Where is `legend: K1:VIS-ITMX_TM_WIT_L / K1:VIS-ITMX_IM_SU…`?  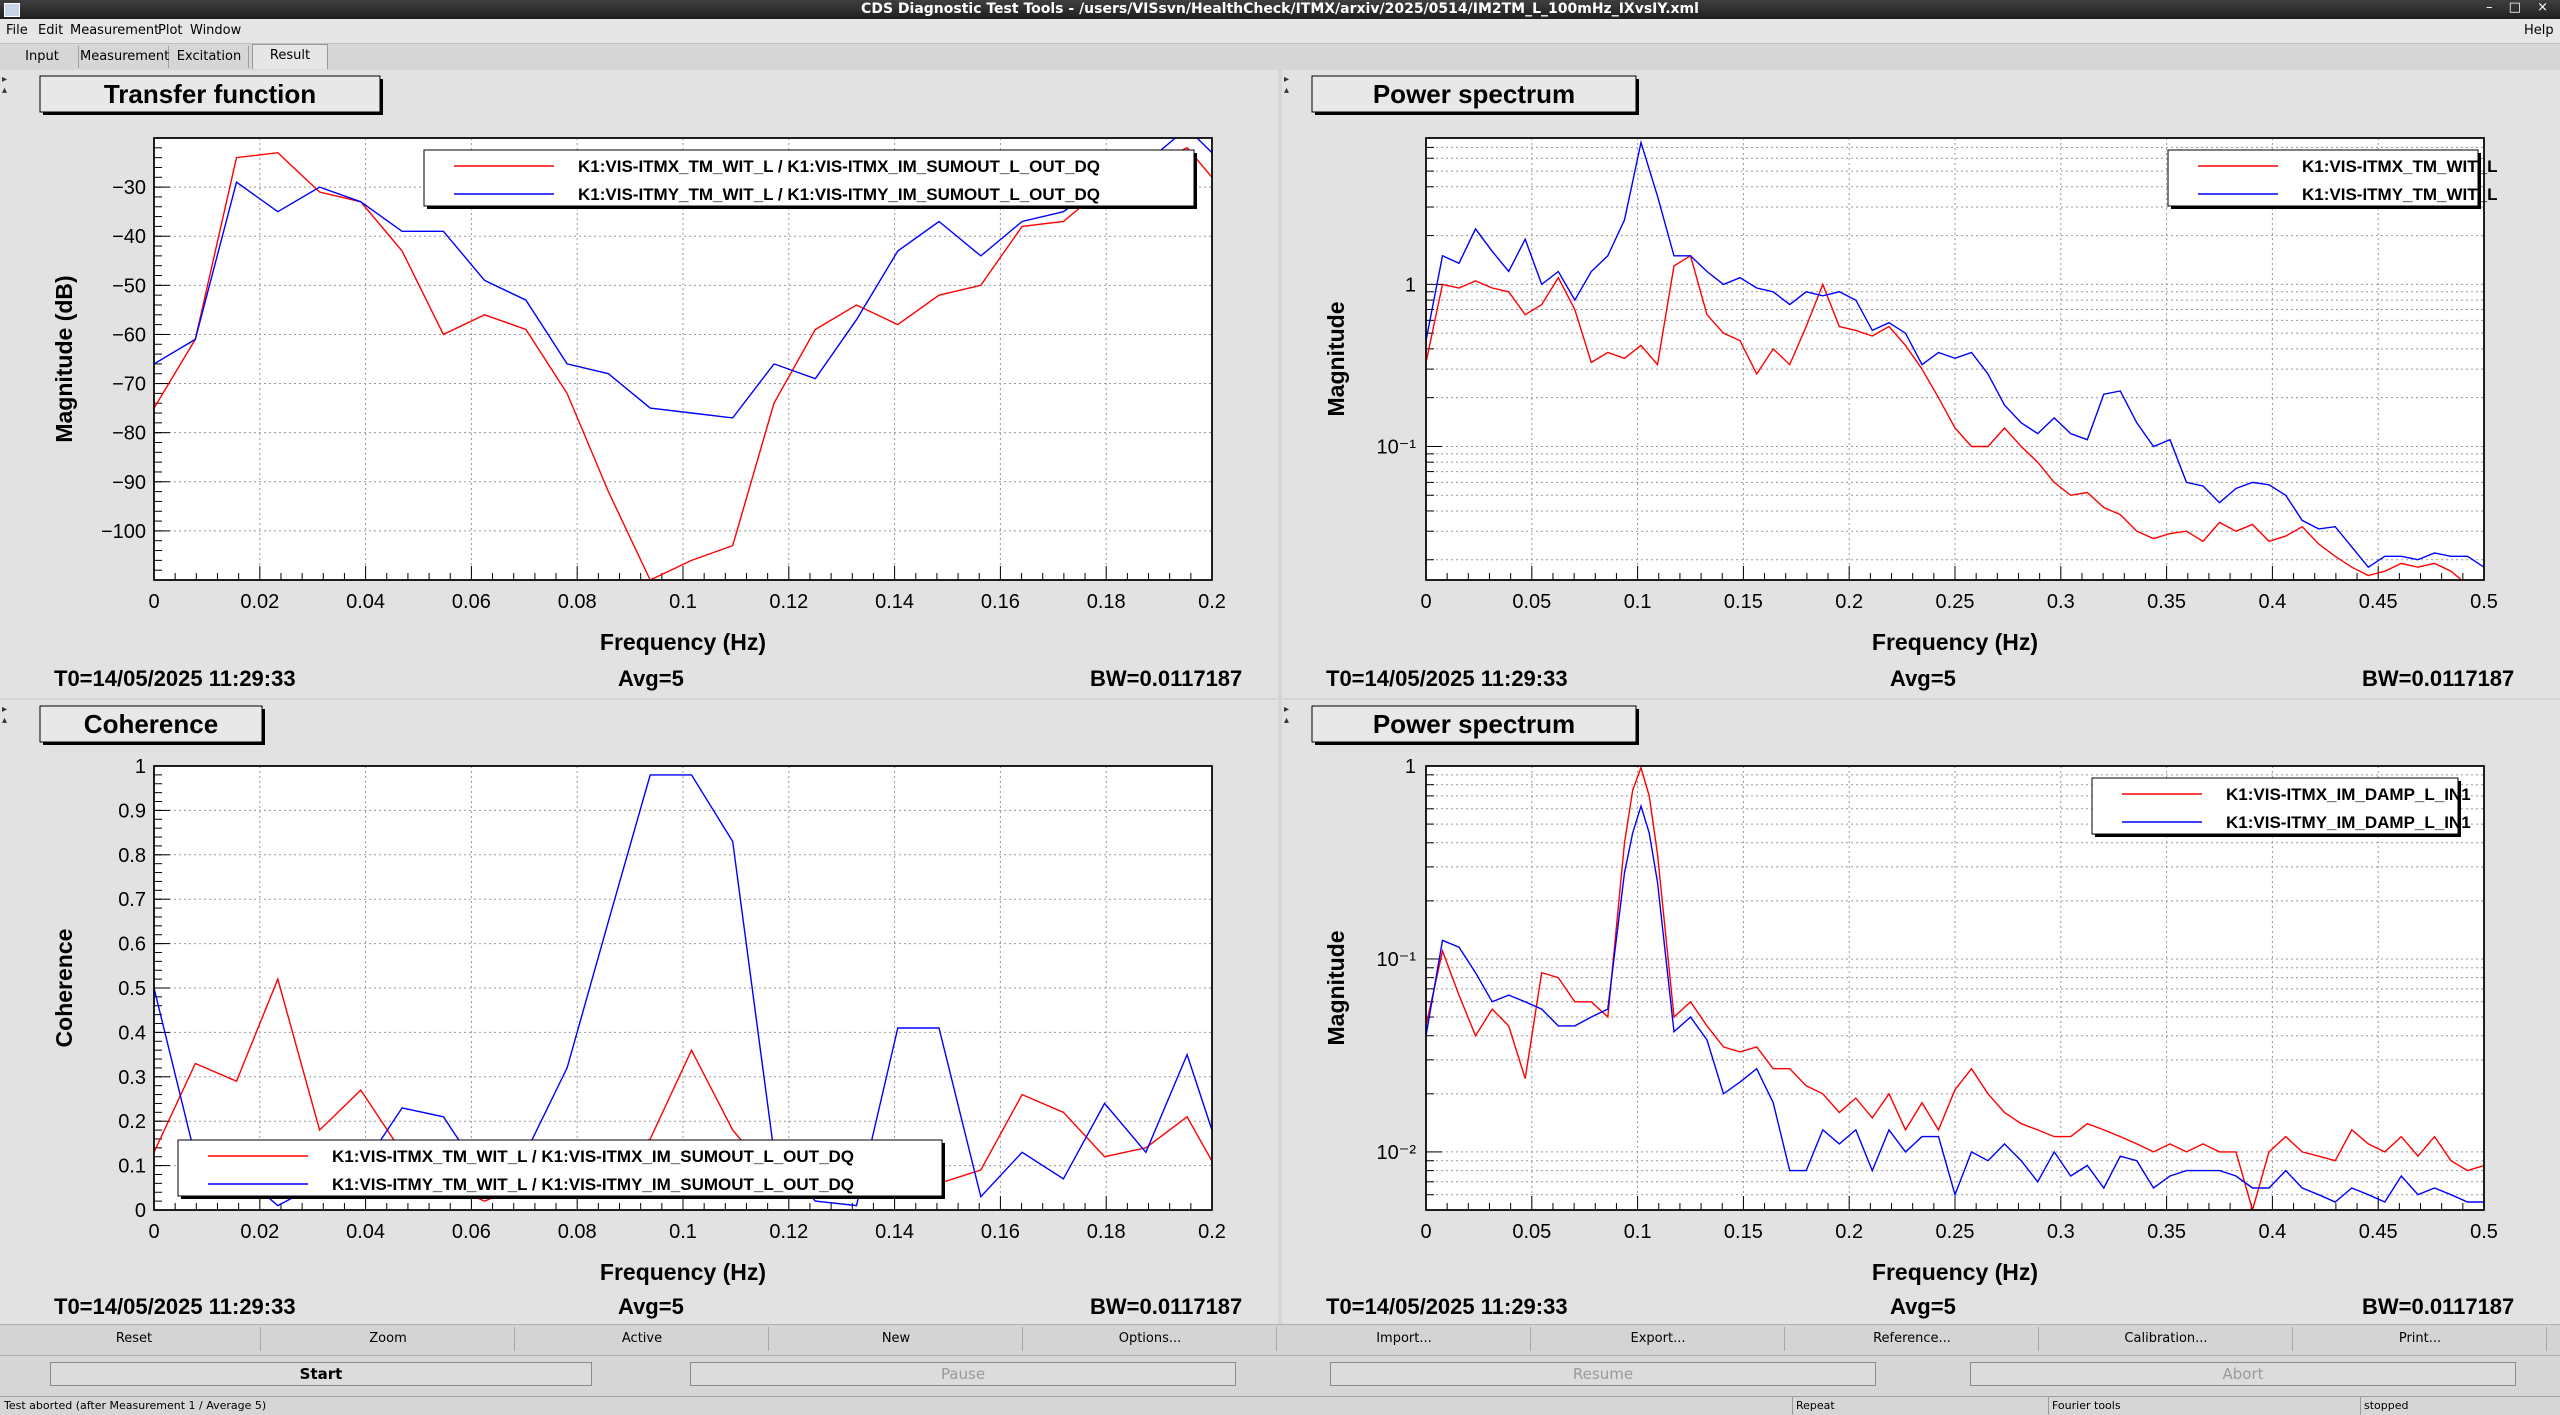
legend: K1:VIS-ITMX_TM_WIT_L / K1:VIS-ITMX_IM_SU… is located at coordinates (561, 1169).